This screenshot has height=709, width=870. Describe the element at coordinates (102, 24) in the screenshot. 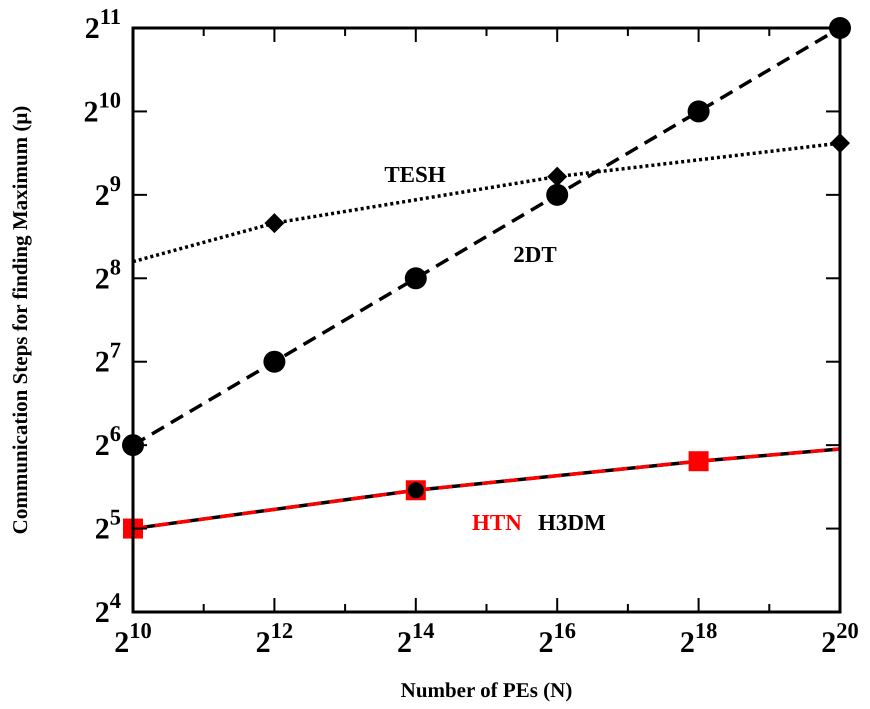

I see `y-tick-label: 2$^{11}$` at that location.